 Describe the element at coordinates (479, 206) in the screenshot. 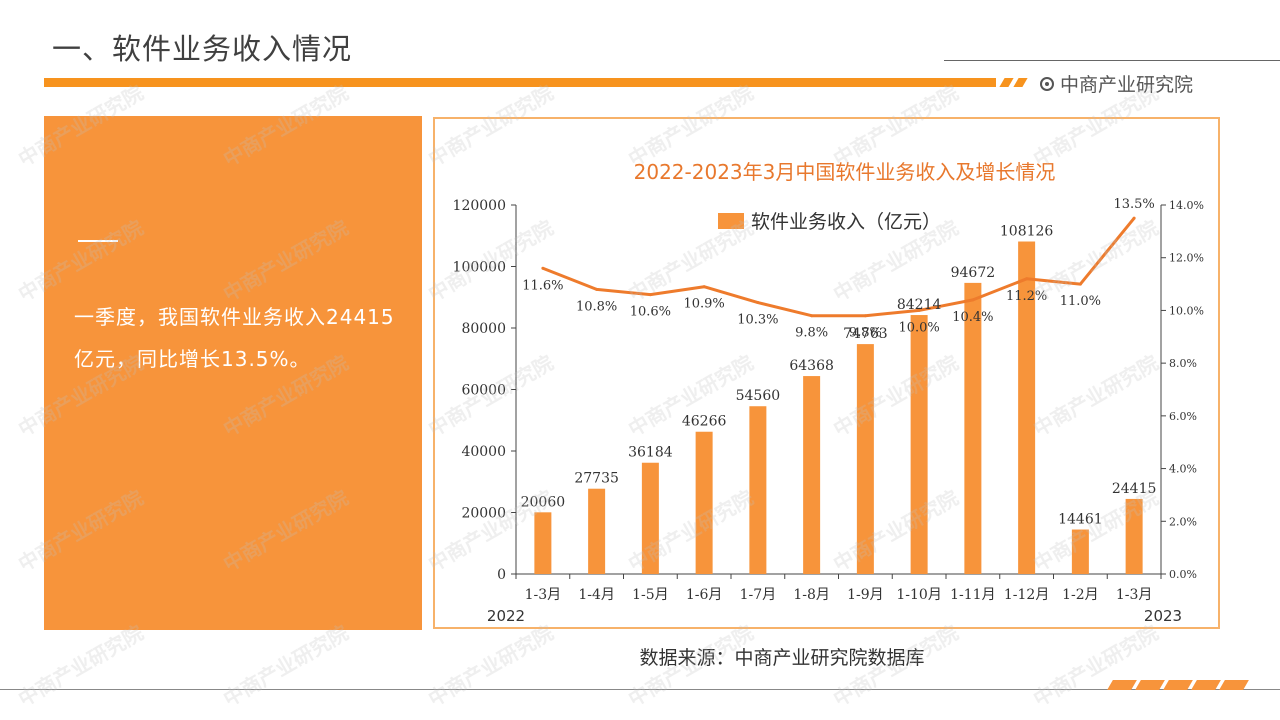

I see `y-tick-label: 120000` at that location.